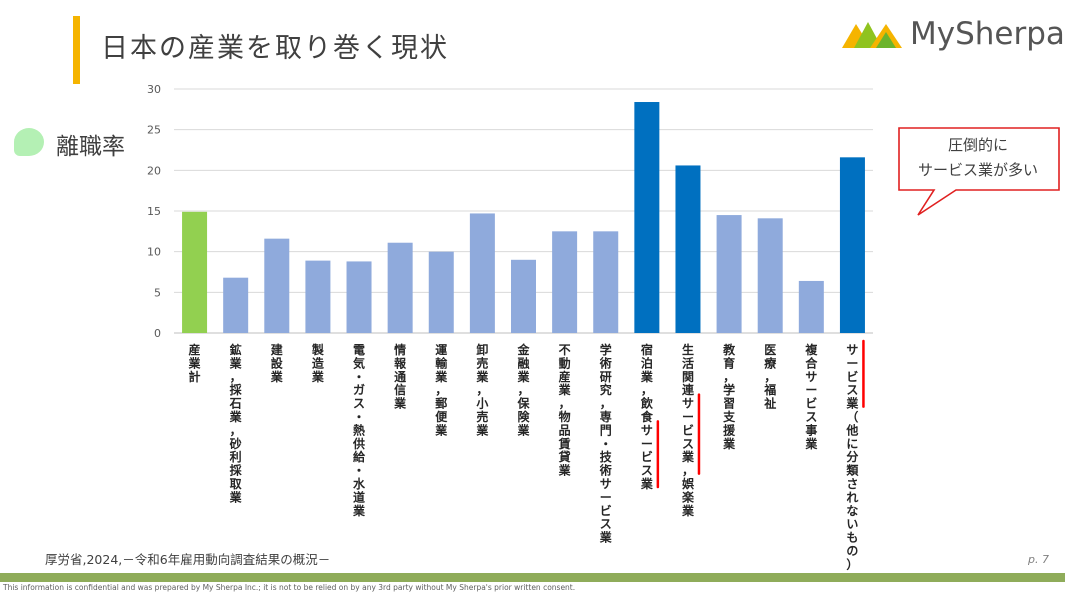 The image size is (1065, 592). Describe the element at coordinates (688, 430) in the screenshot. I see `x-tick-label: 生活関連サービス業，娯楽業` at that location.